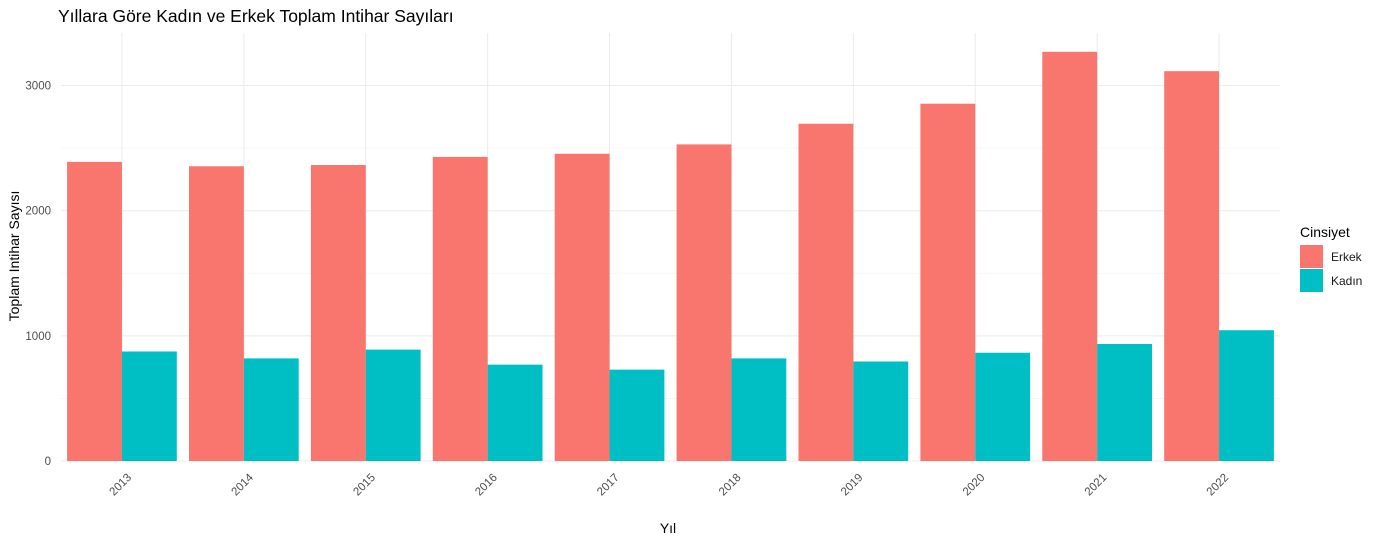  Describe the element at coordinates (1125, 402) in the screenshot. I see `bar-kadın-2021` at that location.